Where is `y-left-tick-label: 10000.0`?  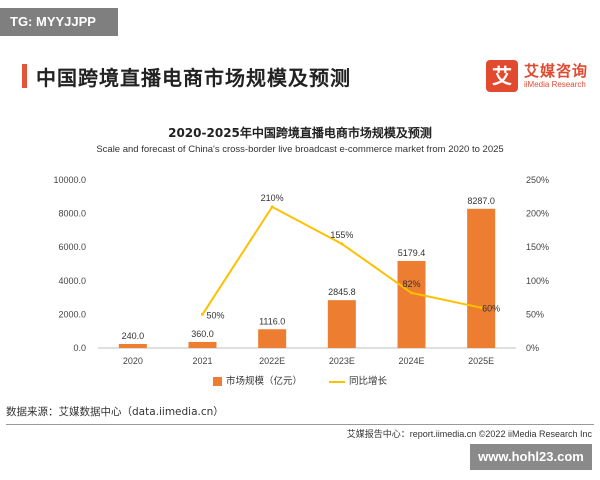
y-left-tick-label: 10000.0 is located at coordinates (69, 180).